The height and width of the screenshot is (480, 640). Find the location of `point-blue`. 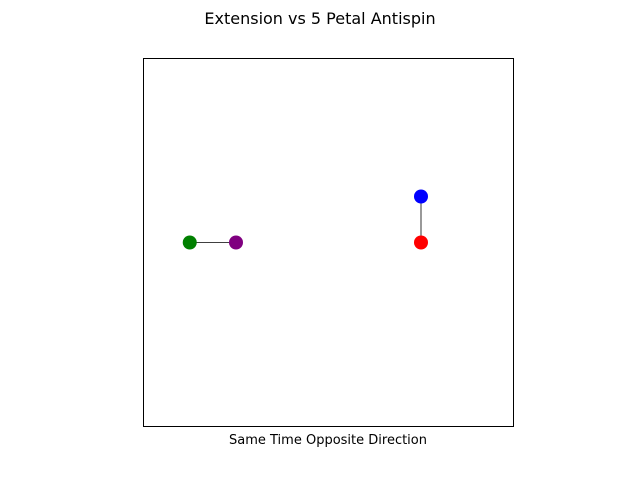

point-blue is located at coordinates (421, 196).